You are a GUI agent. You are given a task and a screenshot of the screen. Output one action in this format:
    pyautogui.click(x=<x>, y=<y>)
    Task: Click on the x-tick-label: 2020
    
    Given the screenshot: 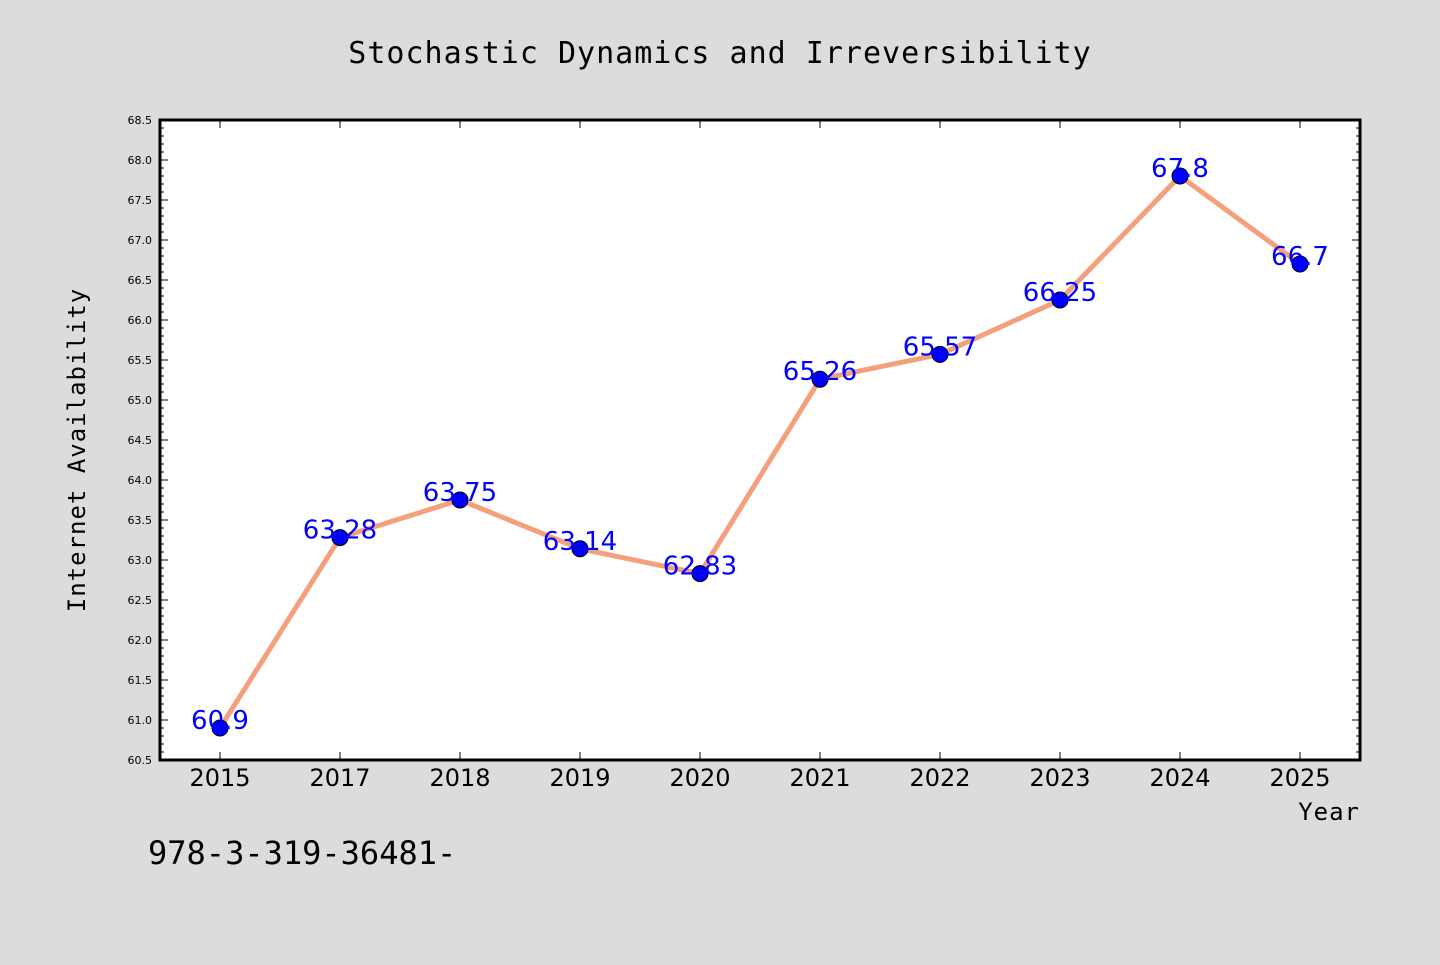 What is the action you would take?
    pyautogui.click(x=699, y=778)
    